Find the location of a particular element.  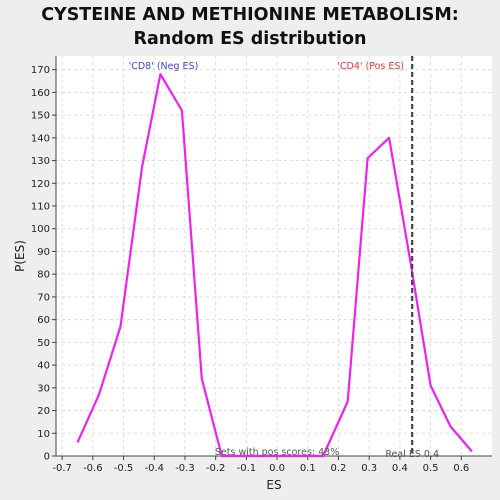

y-tick-label: 120 is located at coordinates (40, 184).